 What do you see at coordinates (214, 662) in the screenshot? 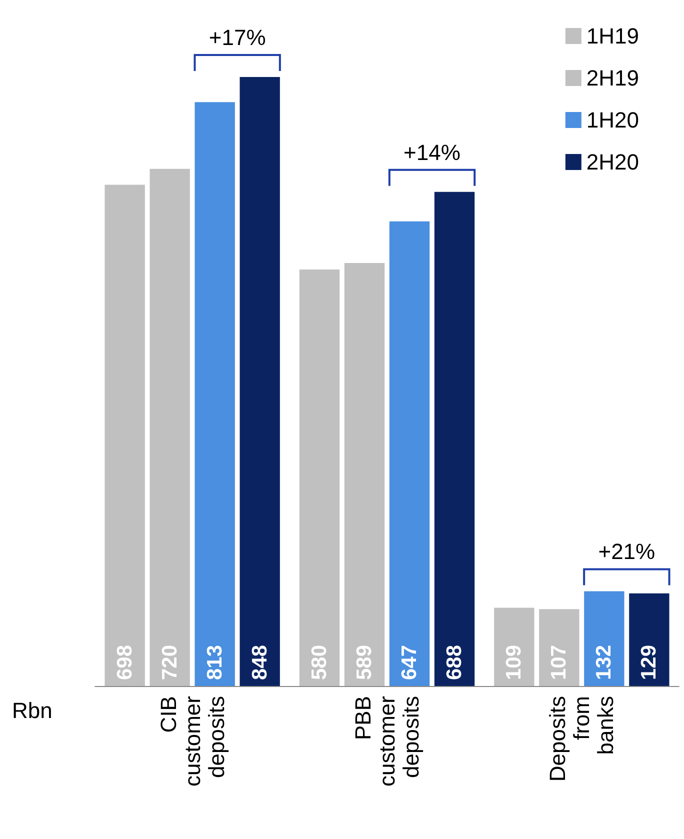
I see `data-label: 813` at bounding box center [214, 662].